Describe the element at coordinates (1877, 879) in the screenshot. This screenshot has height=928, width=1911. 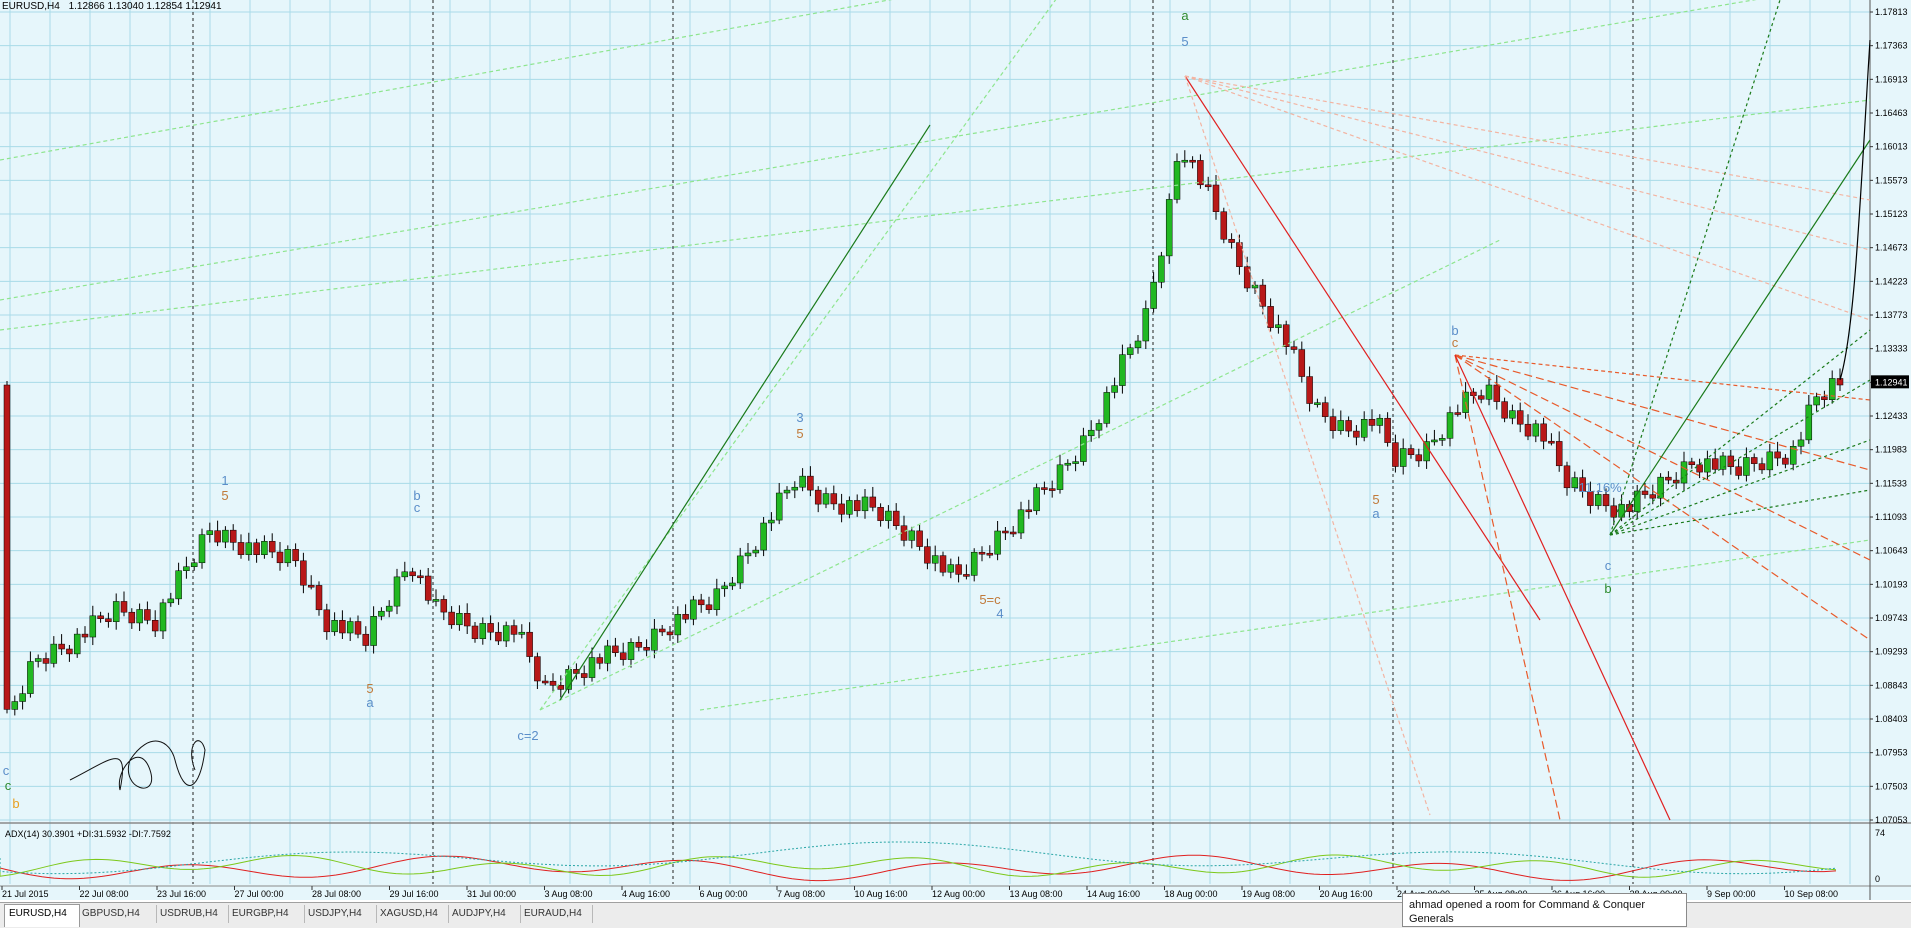
I see `adx-scale-bottom: 0` at that location.